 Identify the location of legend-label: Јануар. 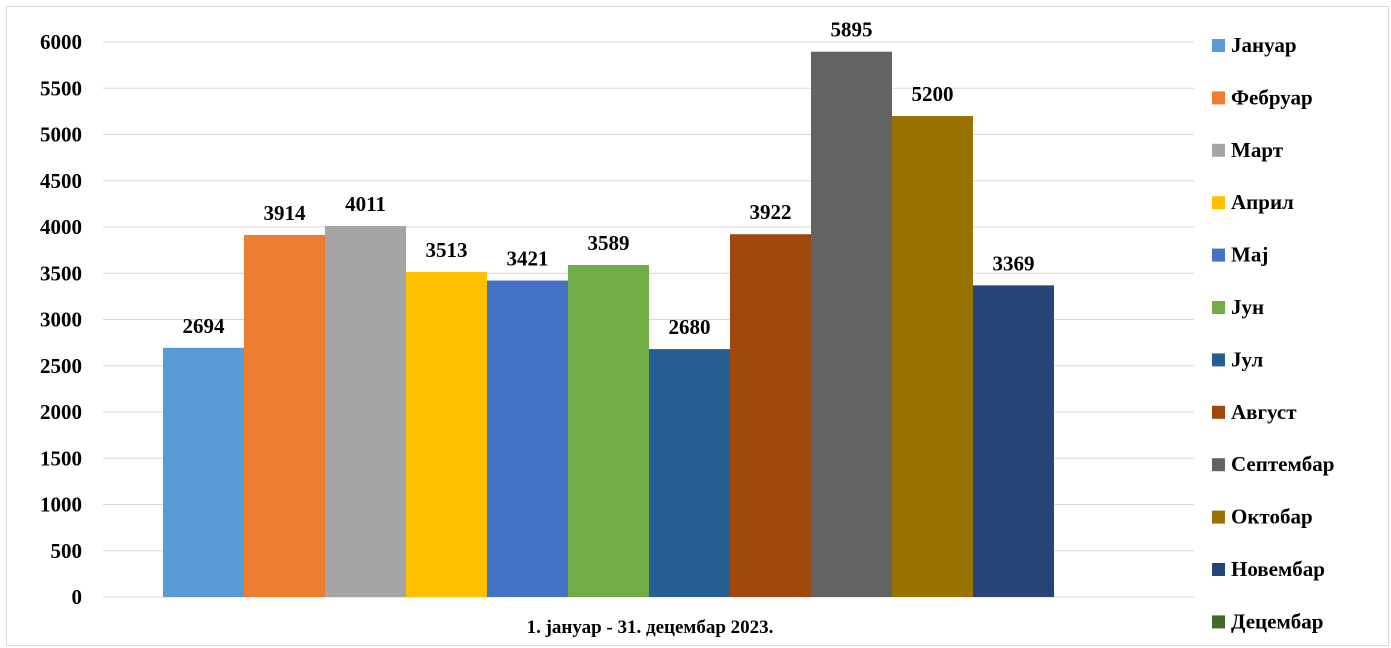
(1264, 45).